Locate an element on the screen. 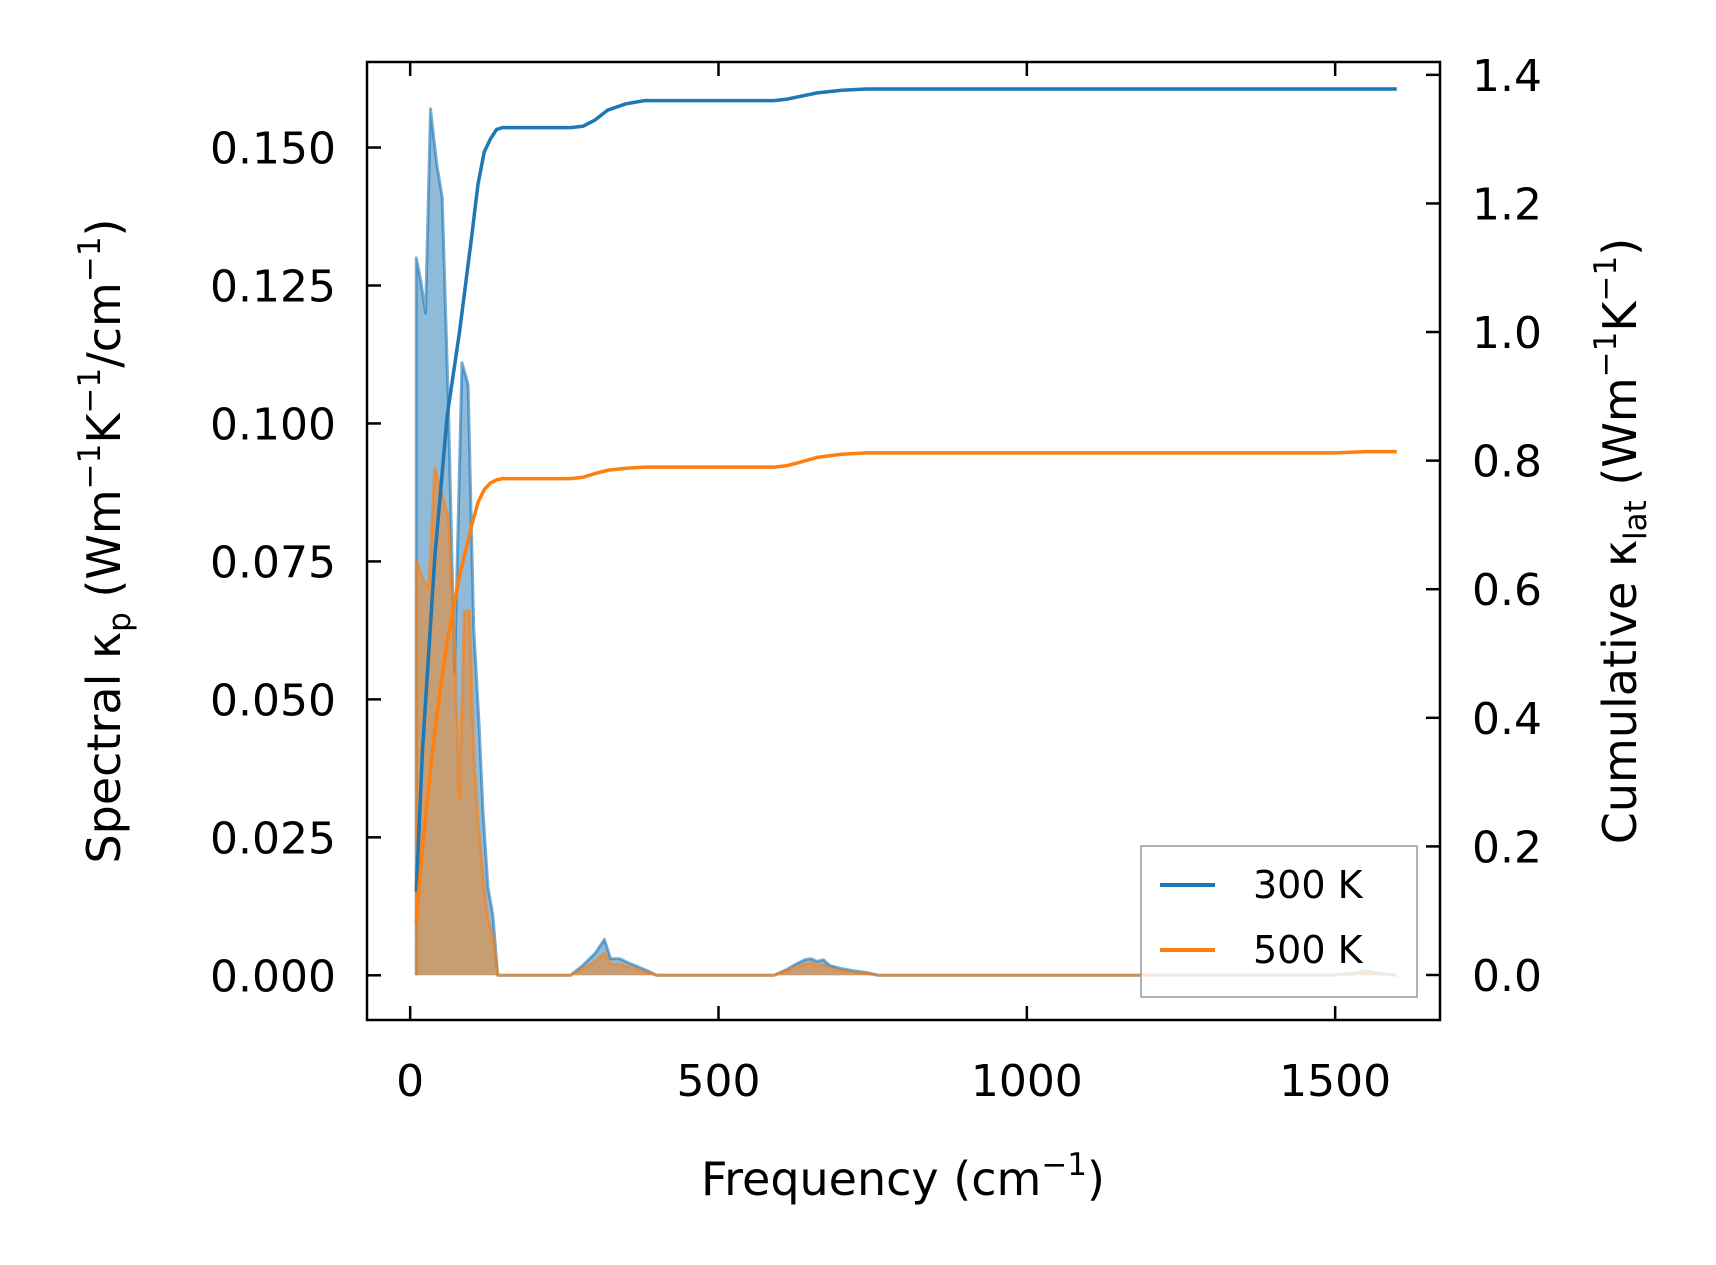 The image size is (1716, 1265). y-left-tick-label: 0.075 is located at coordinates (273, 562).